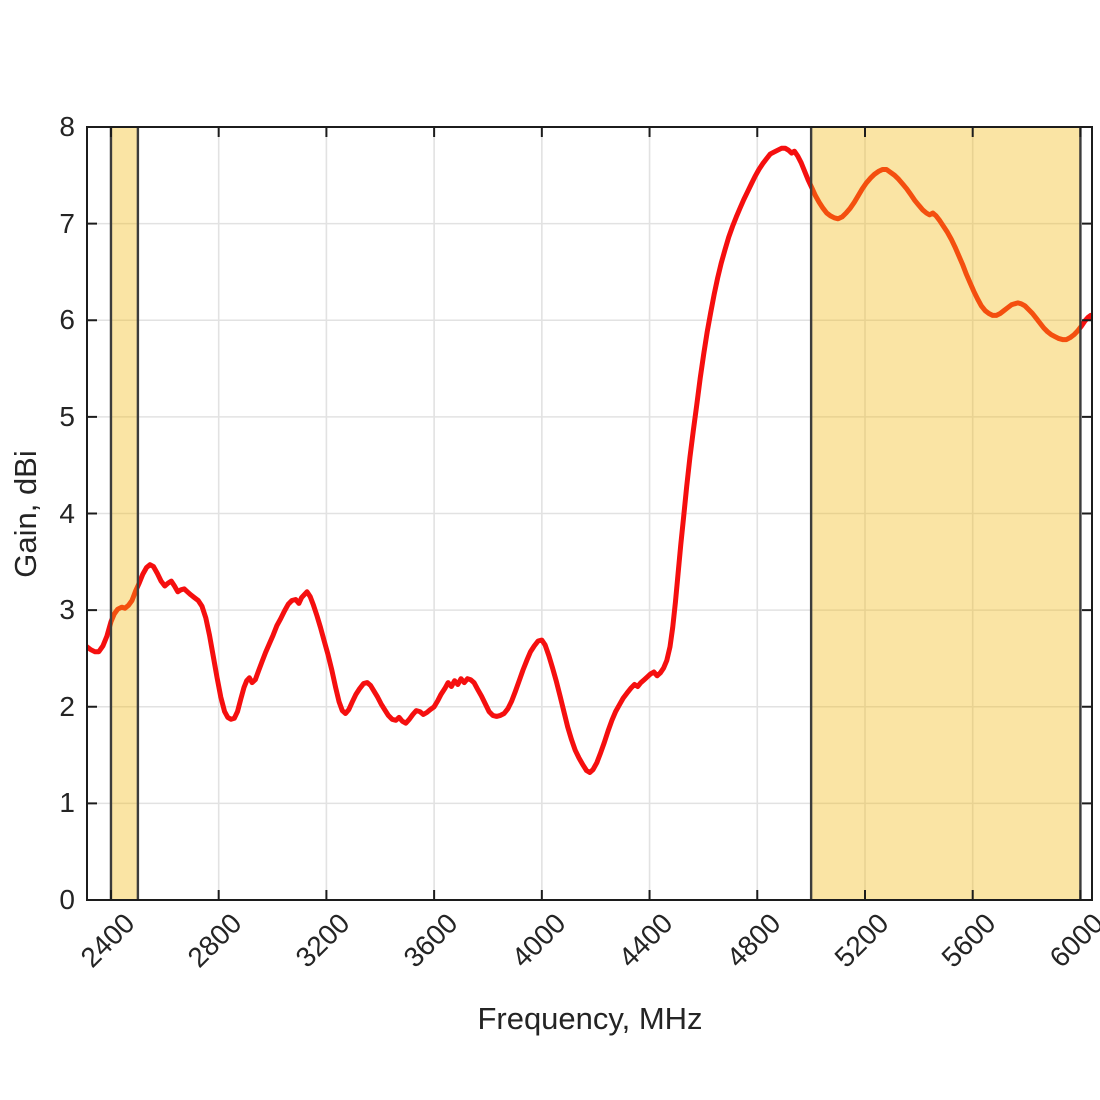  Describe the element at coordinates (67, 706) in the screenshot. I see `y-tick-label: 2` at that location.